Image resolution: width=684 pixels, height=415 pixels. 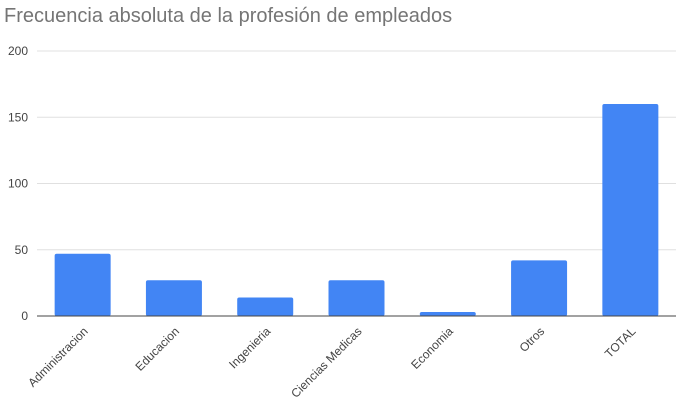 I want to click on bar-total, so click(x=630, y=210).